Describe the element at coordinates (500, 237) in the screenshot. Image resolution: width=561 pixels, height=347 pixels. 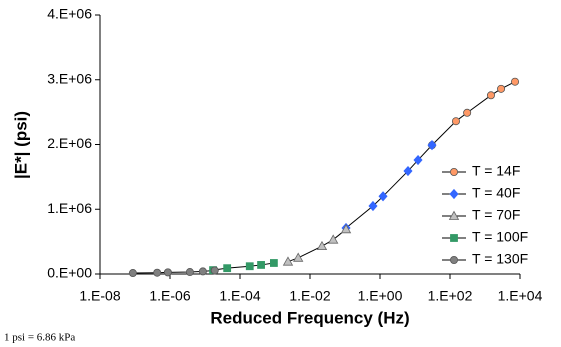
I see `legend-label: T = 100F` at that location.